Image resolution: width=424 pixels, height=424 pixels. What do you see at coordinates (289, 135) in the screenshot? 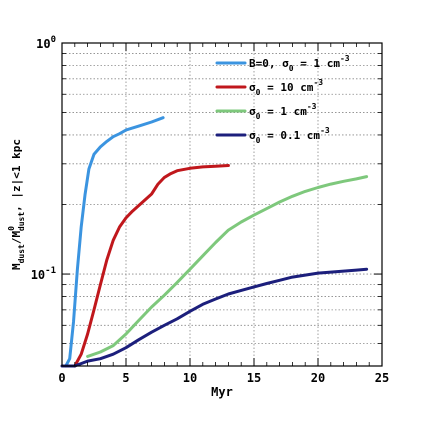
I see `legend-label-3: σ0 = 0.1 cm-3` at bounding box center [289, 135].